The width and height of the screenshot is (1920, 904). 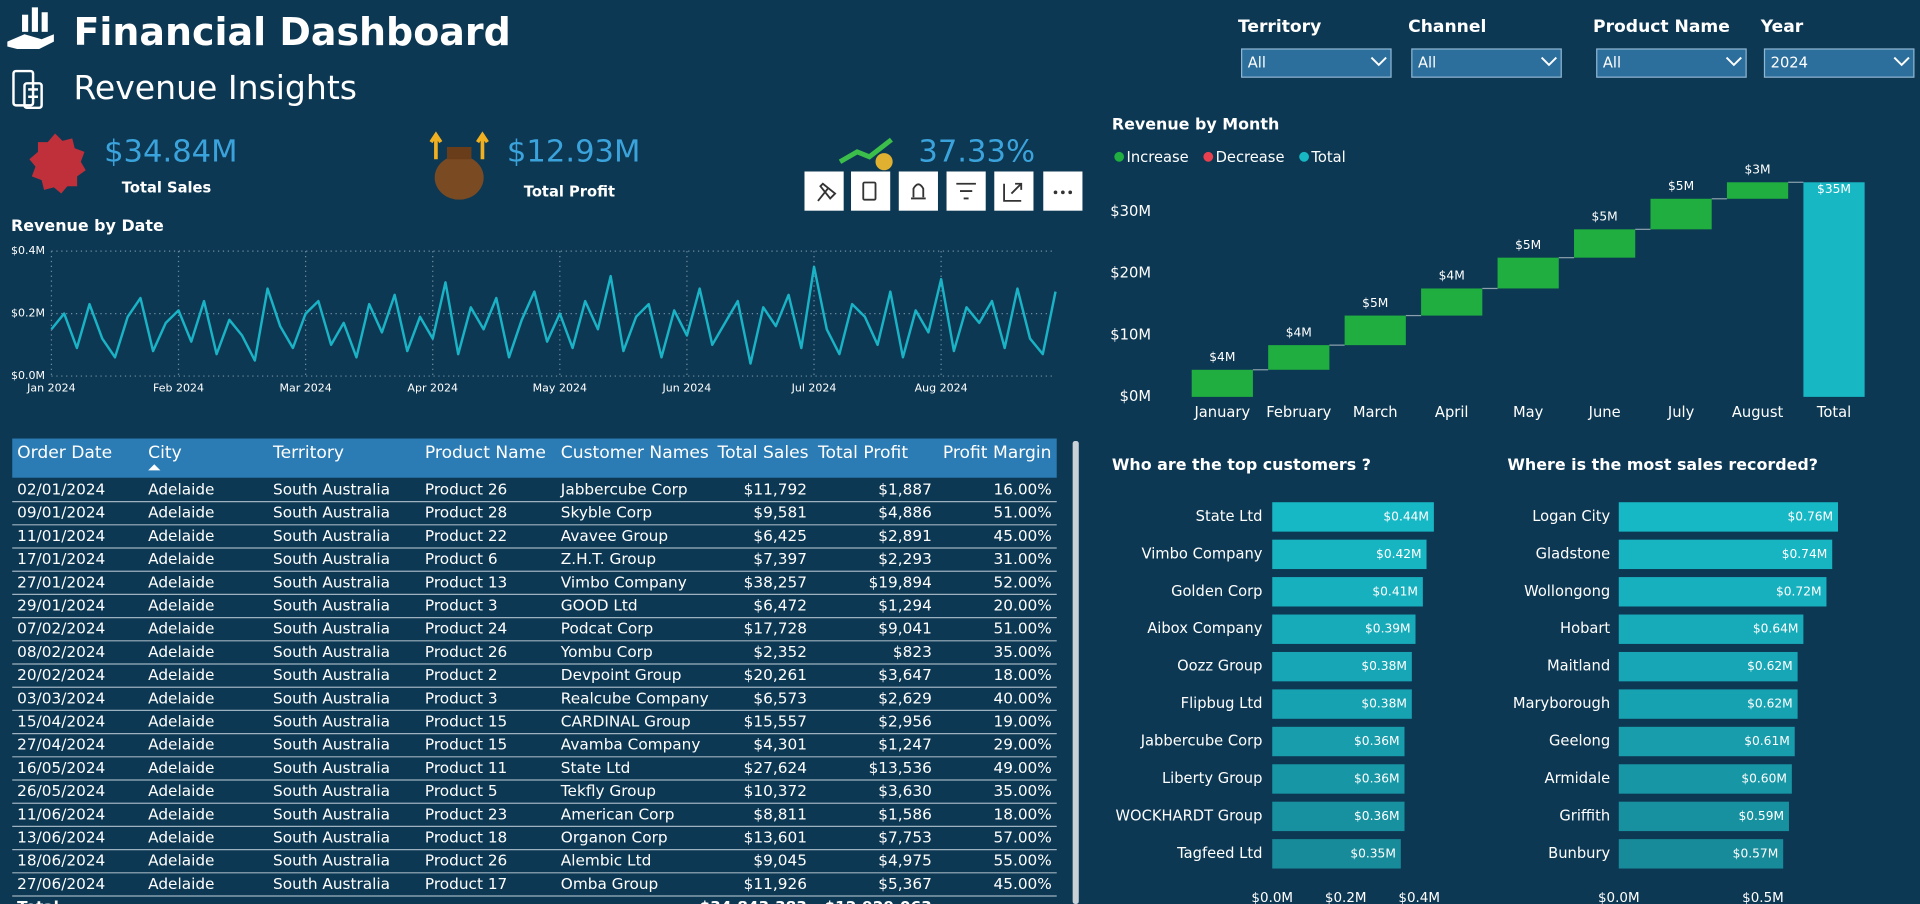 What do you see at coordinates (1229, 516) in the screenshot?
I see `category-label: State Ltd` at bounding box center [1229, 516].